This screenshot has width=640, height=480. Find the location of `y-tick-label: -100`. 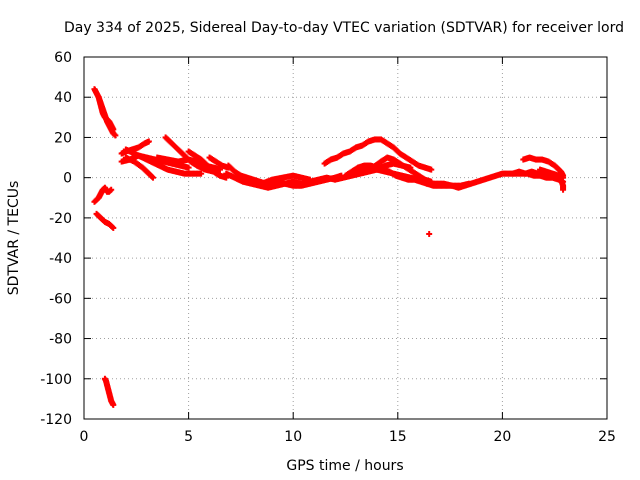

y-tick-label: -100 is located at coordinates (56, 380).